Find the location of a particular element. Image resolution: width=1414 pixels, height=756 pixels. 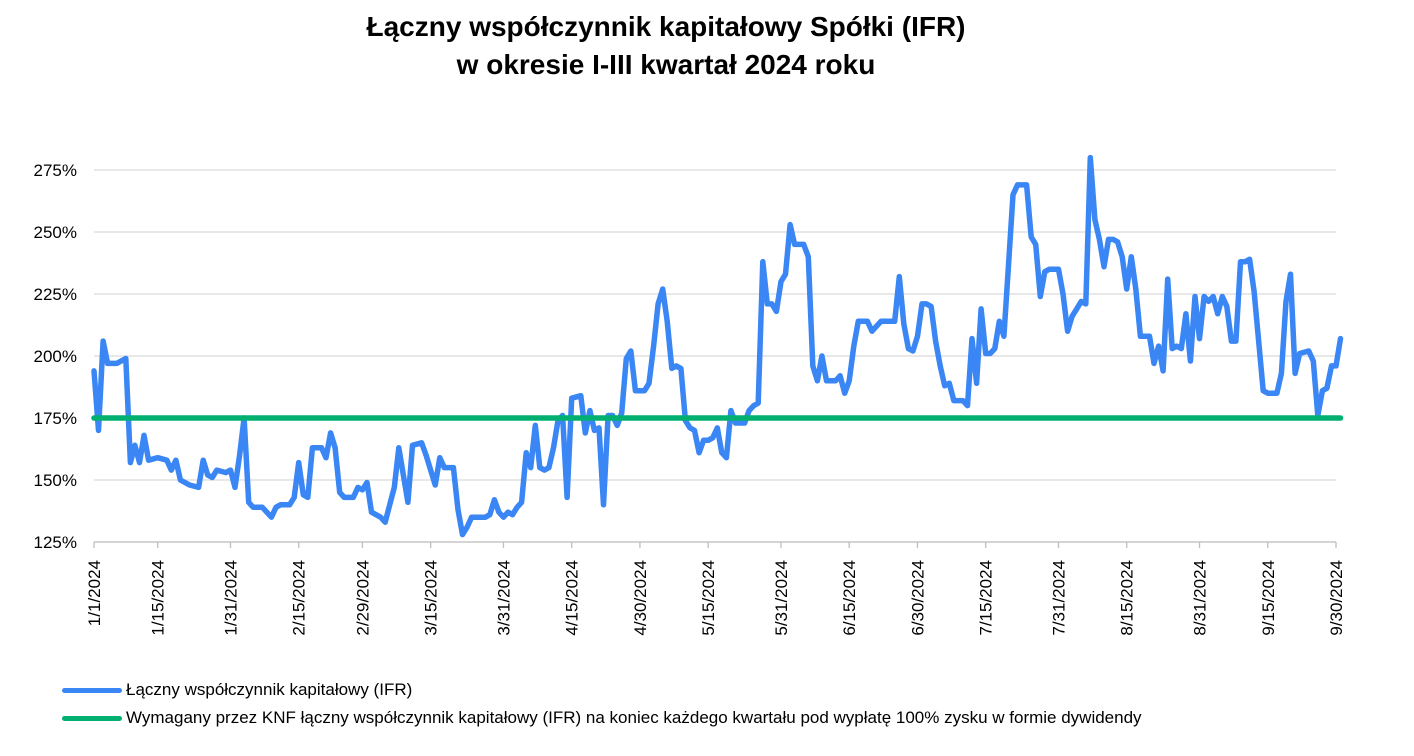

legend-swatch-knf-required is located at coordinates (92, 718).